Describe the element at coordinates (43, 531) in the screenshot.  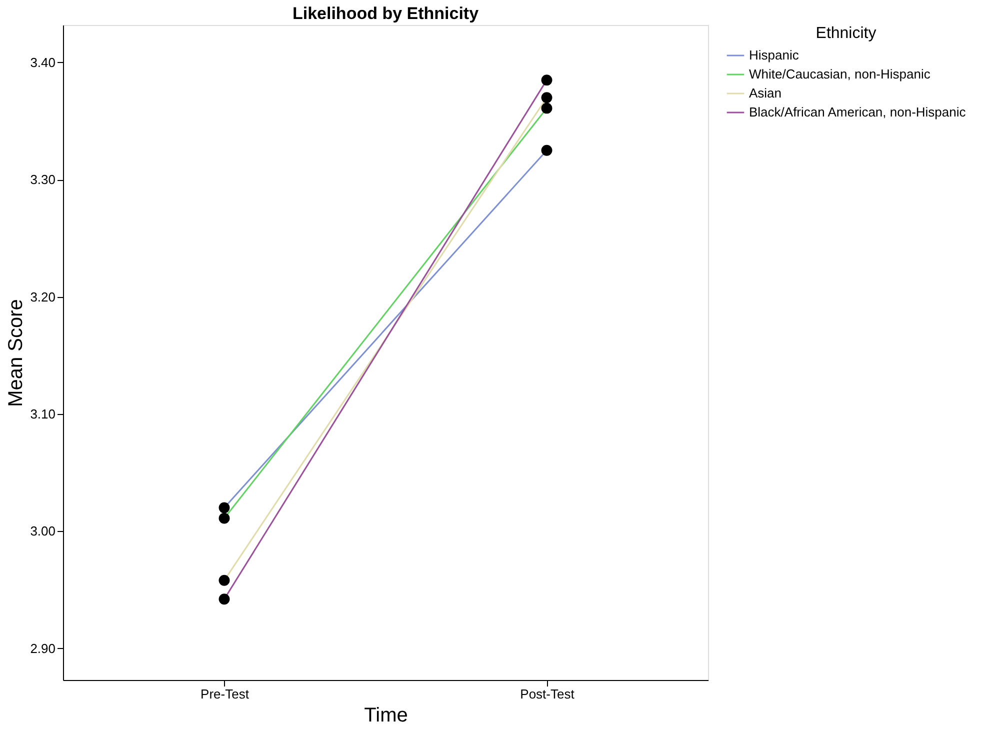
I see `y-tick-label: 3.00` at that location.